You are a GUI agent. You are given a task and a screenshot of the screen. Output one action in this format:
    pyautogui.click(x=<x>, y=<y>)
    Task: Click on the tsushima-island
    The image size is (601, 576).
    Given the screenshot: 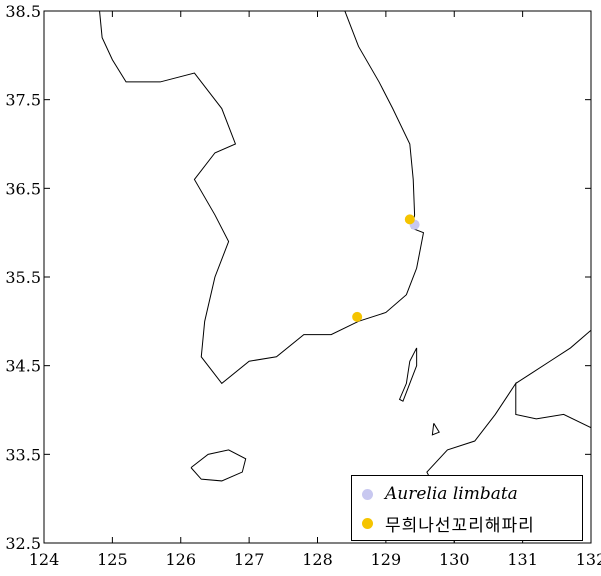 What is the action you would take?
    pyautogui.click(x=408, y=374)
    